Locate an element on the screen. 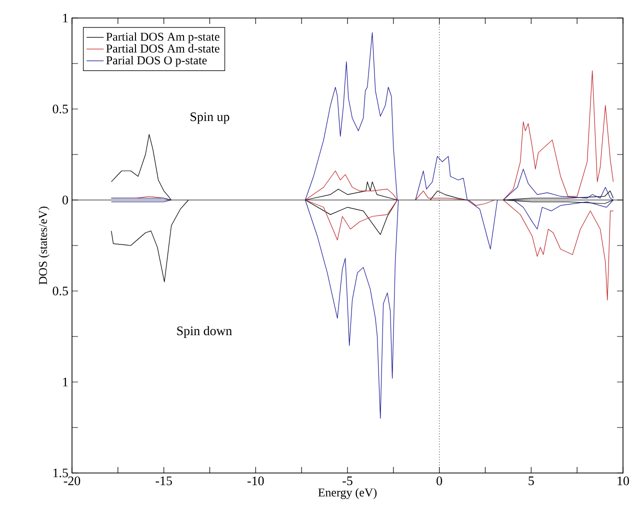 This screenshot has width=635, height=530. x-tick-label: -5 is located at coordinates (347, 481).